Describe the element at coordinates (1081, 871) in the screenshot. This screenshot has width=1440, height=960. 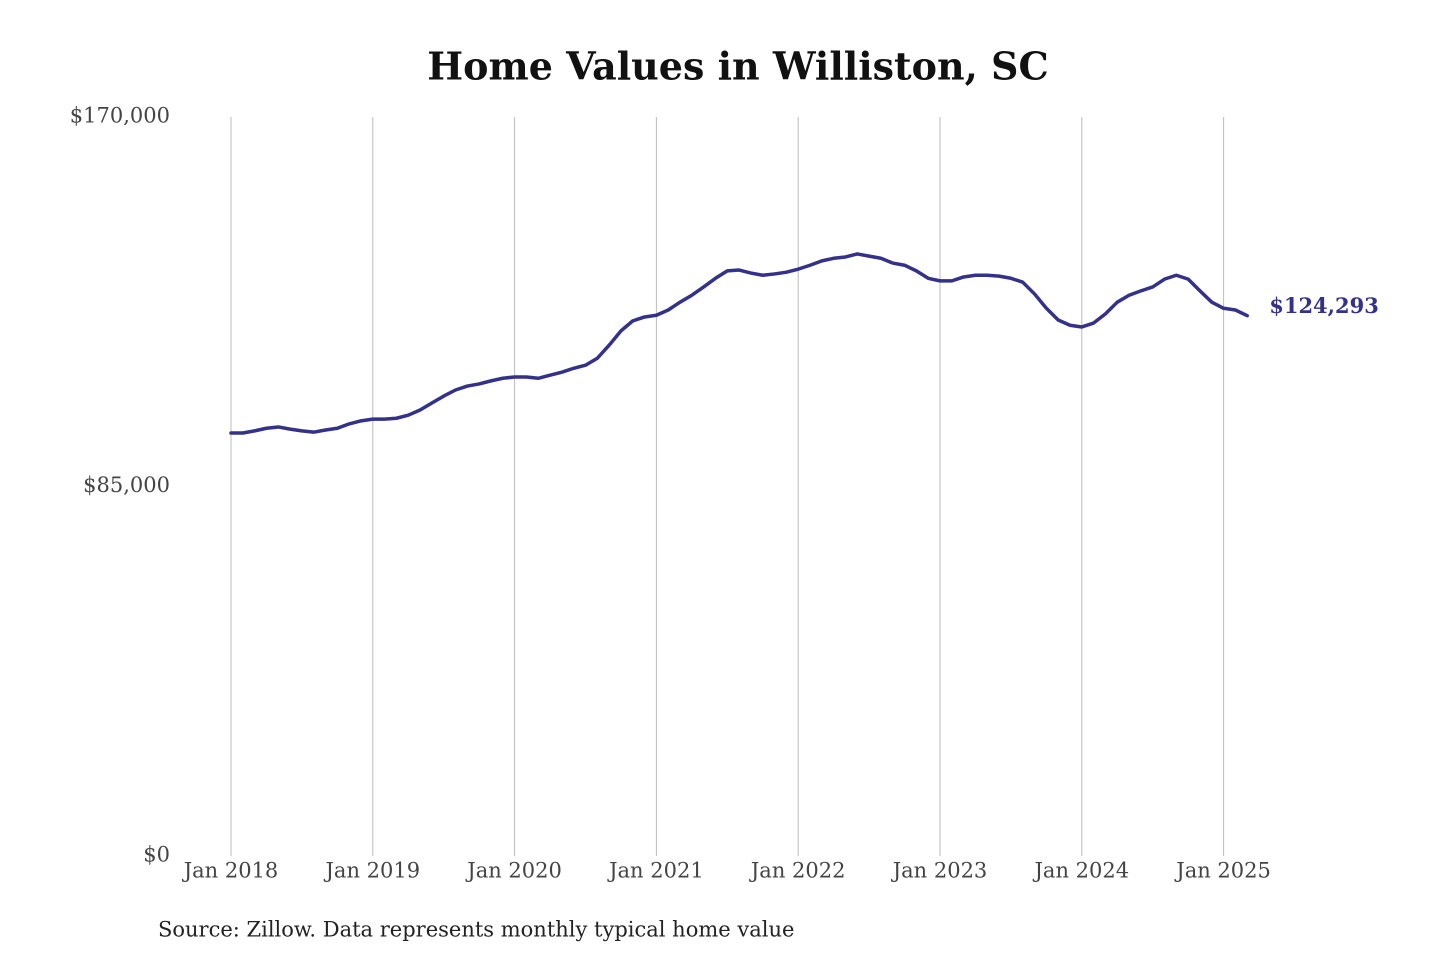
I see `x-tick-label: Jan 2024` at that location.